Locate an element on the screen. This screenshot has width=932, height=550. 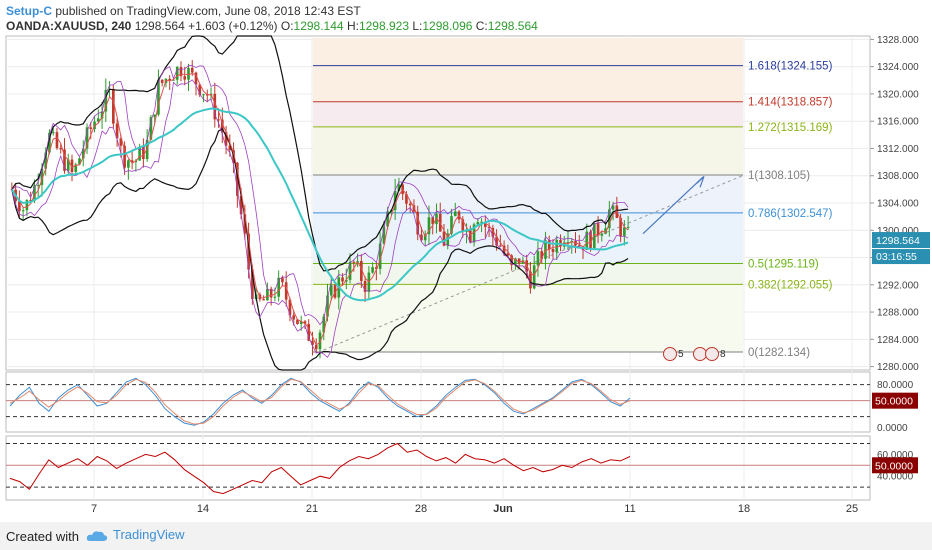
y-tick-label: 1316.000 is located at coordinates (898, 122).